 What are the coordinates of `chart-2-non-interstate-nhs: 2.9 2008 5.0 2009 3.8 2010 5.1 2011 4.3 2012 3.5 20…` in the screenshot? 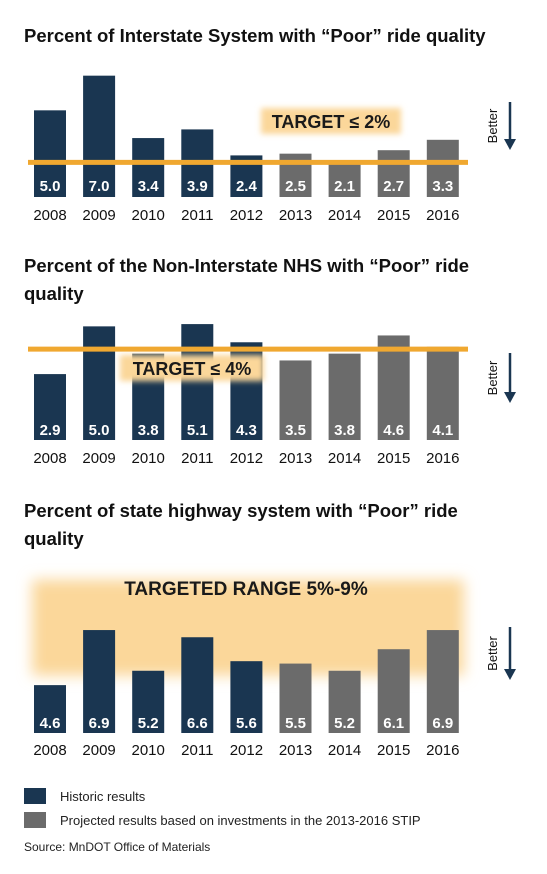 It's located at (272, 395).